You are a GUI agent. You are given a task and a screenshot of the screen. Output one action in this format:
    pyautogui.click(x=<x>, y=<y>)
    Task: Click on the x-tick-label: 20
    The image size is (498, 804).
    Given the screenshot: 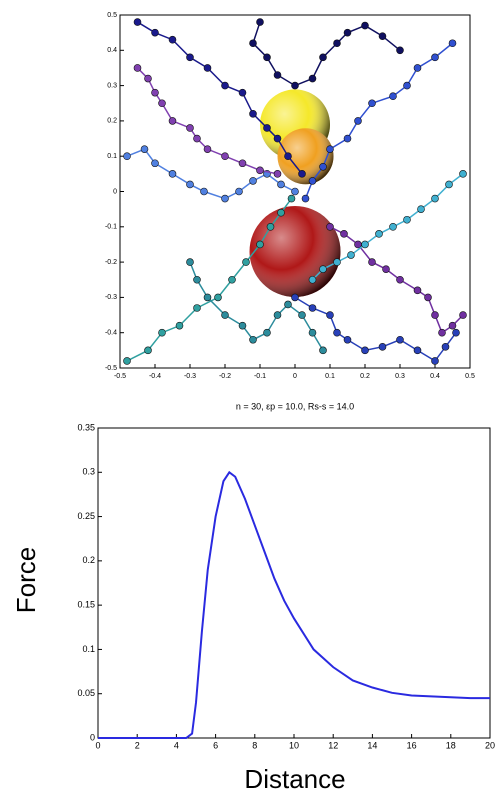 What is the action you would take?
    pyautogui.click(x=490, y=745)
    